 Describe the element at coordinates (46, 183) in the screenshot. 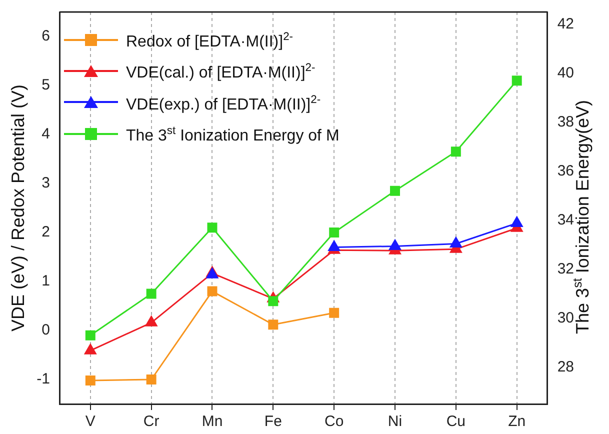

I see `y-tick-label: 3` at that location.